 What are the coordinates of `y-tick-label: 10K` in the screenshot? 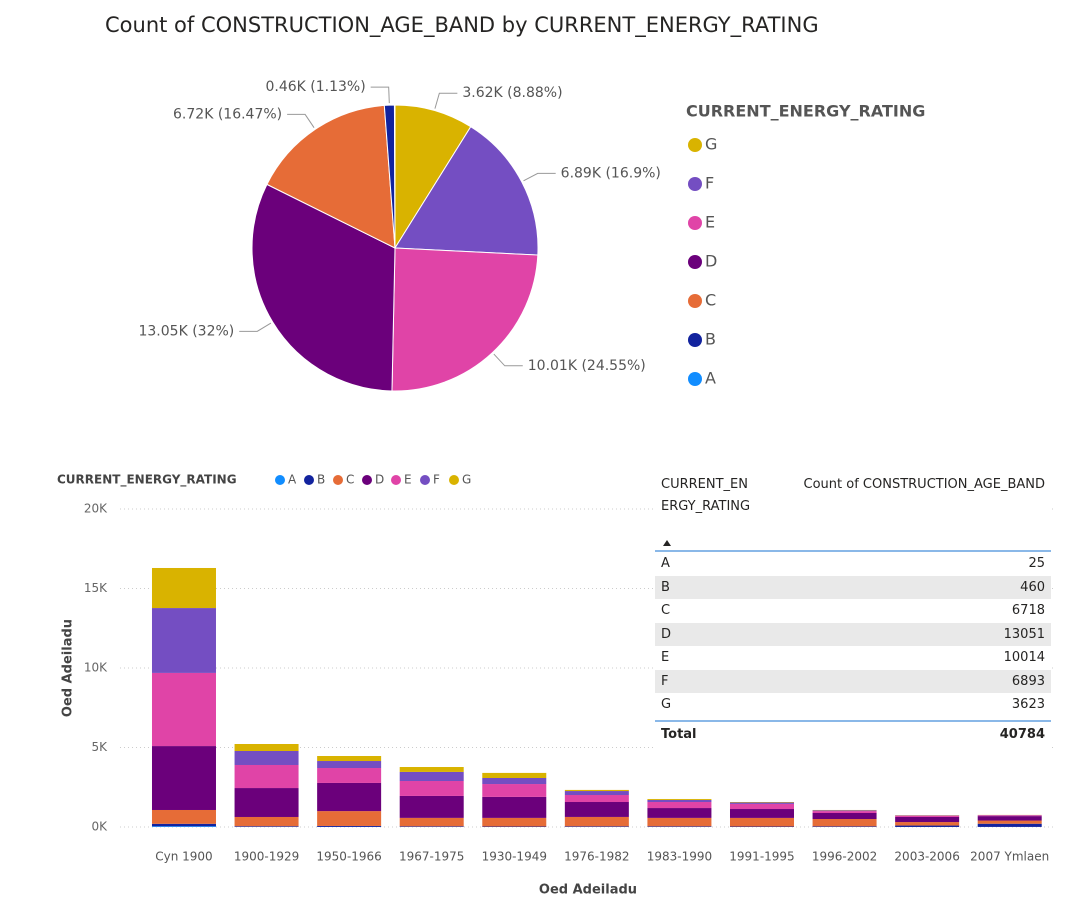 It's located at (96, 668).